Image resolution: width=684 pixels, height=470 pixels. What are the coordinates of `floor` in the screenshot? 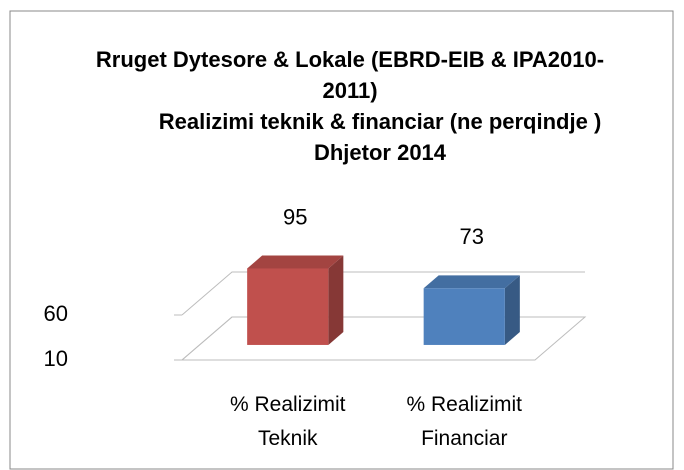 It's located at (383, 338).